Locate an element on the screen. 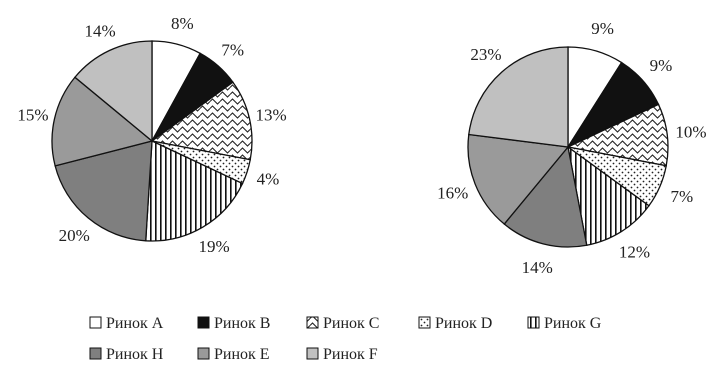 Image resolution: width=714 pixels, height=377 pixels. legend-label: Ринок H is located at coordinates (135, 354).